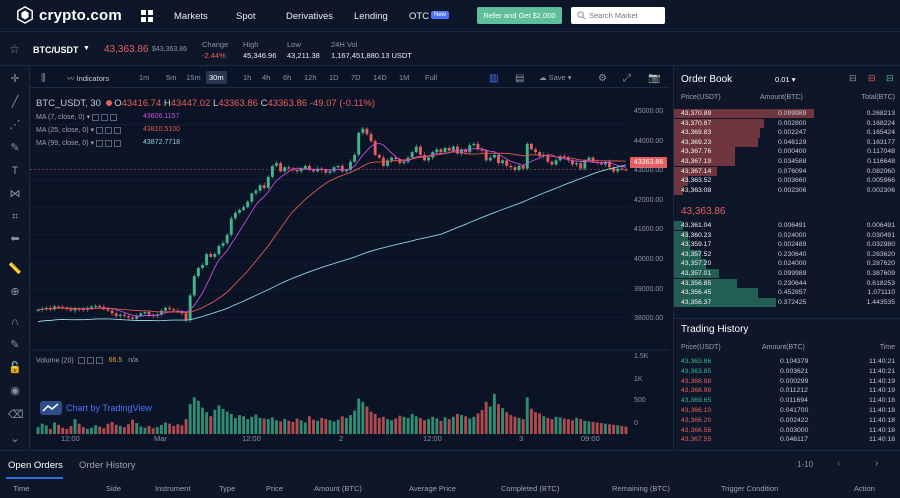 This screenshot has width=900, height=498. Describe the element at coordinates (380, 77) in the screenshot. I see `interval-14d: 14D` at that location.